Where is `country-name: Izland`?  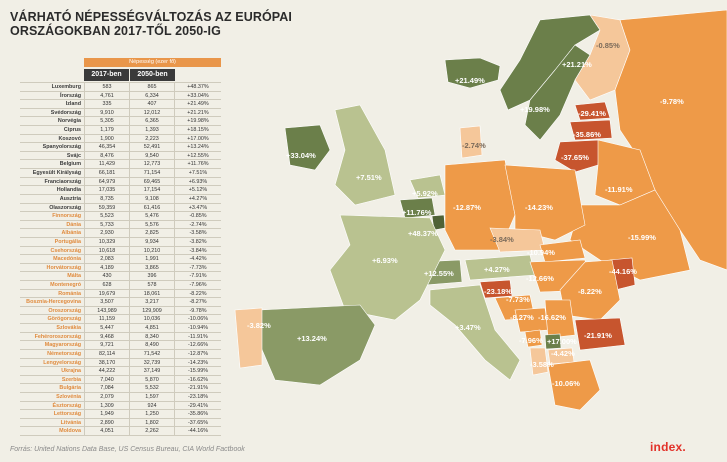 country-name: Izland is located at coordinates (73, 104).